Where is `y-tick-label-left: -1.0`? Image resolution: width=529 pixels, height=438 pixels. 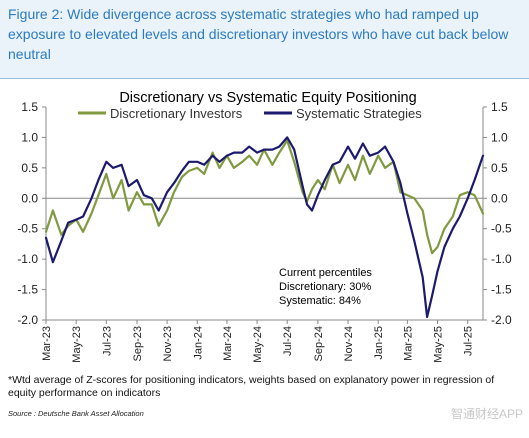 y-tick-label-left: -1.0 is located at coordinates (27, 259).